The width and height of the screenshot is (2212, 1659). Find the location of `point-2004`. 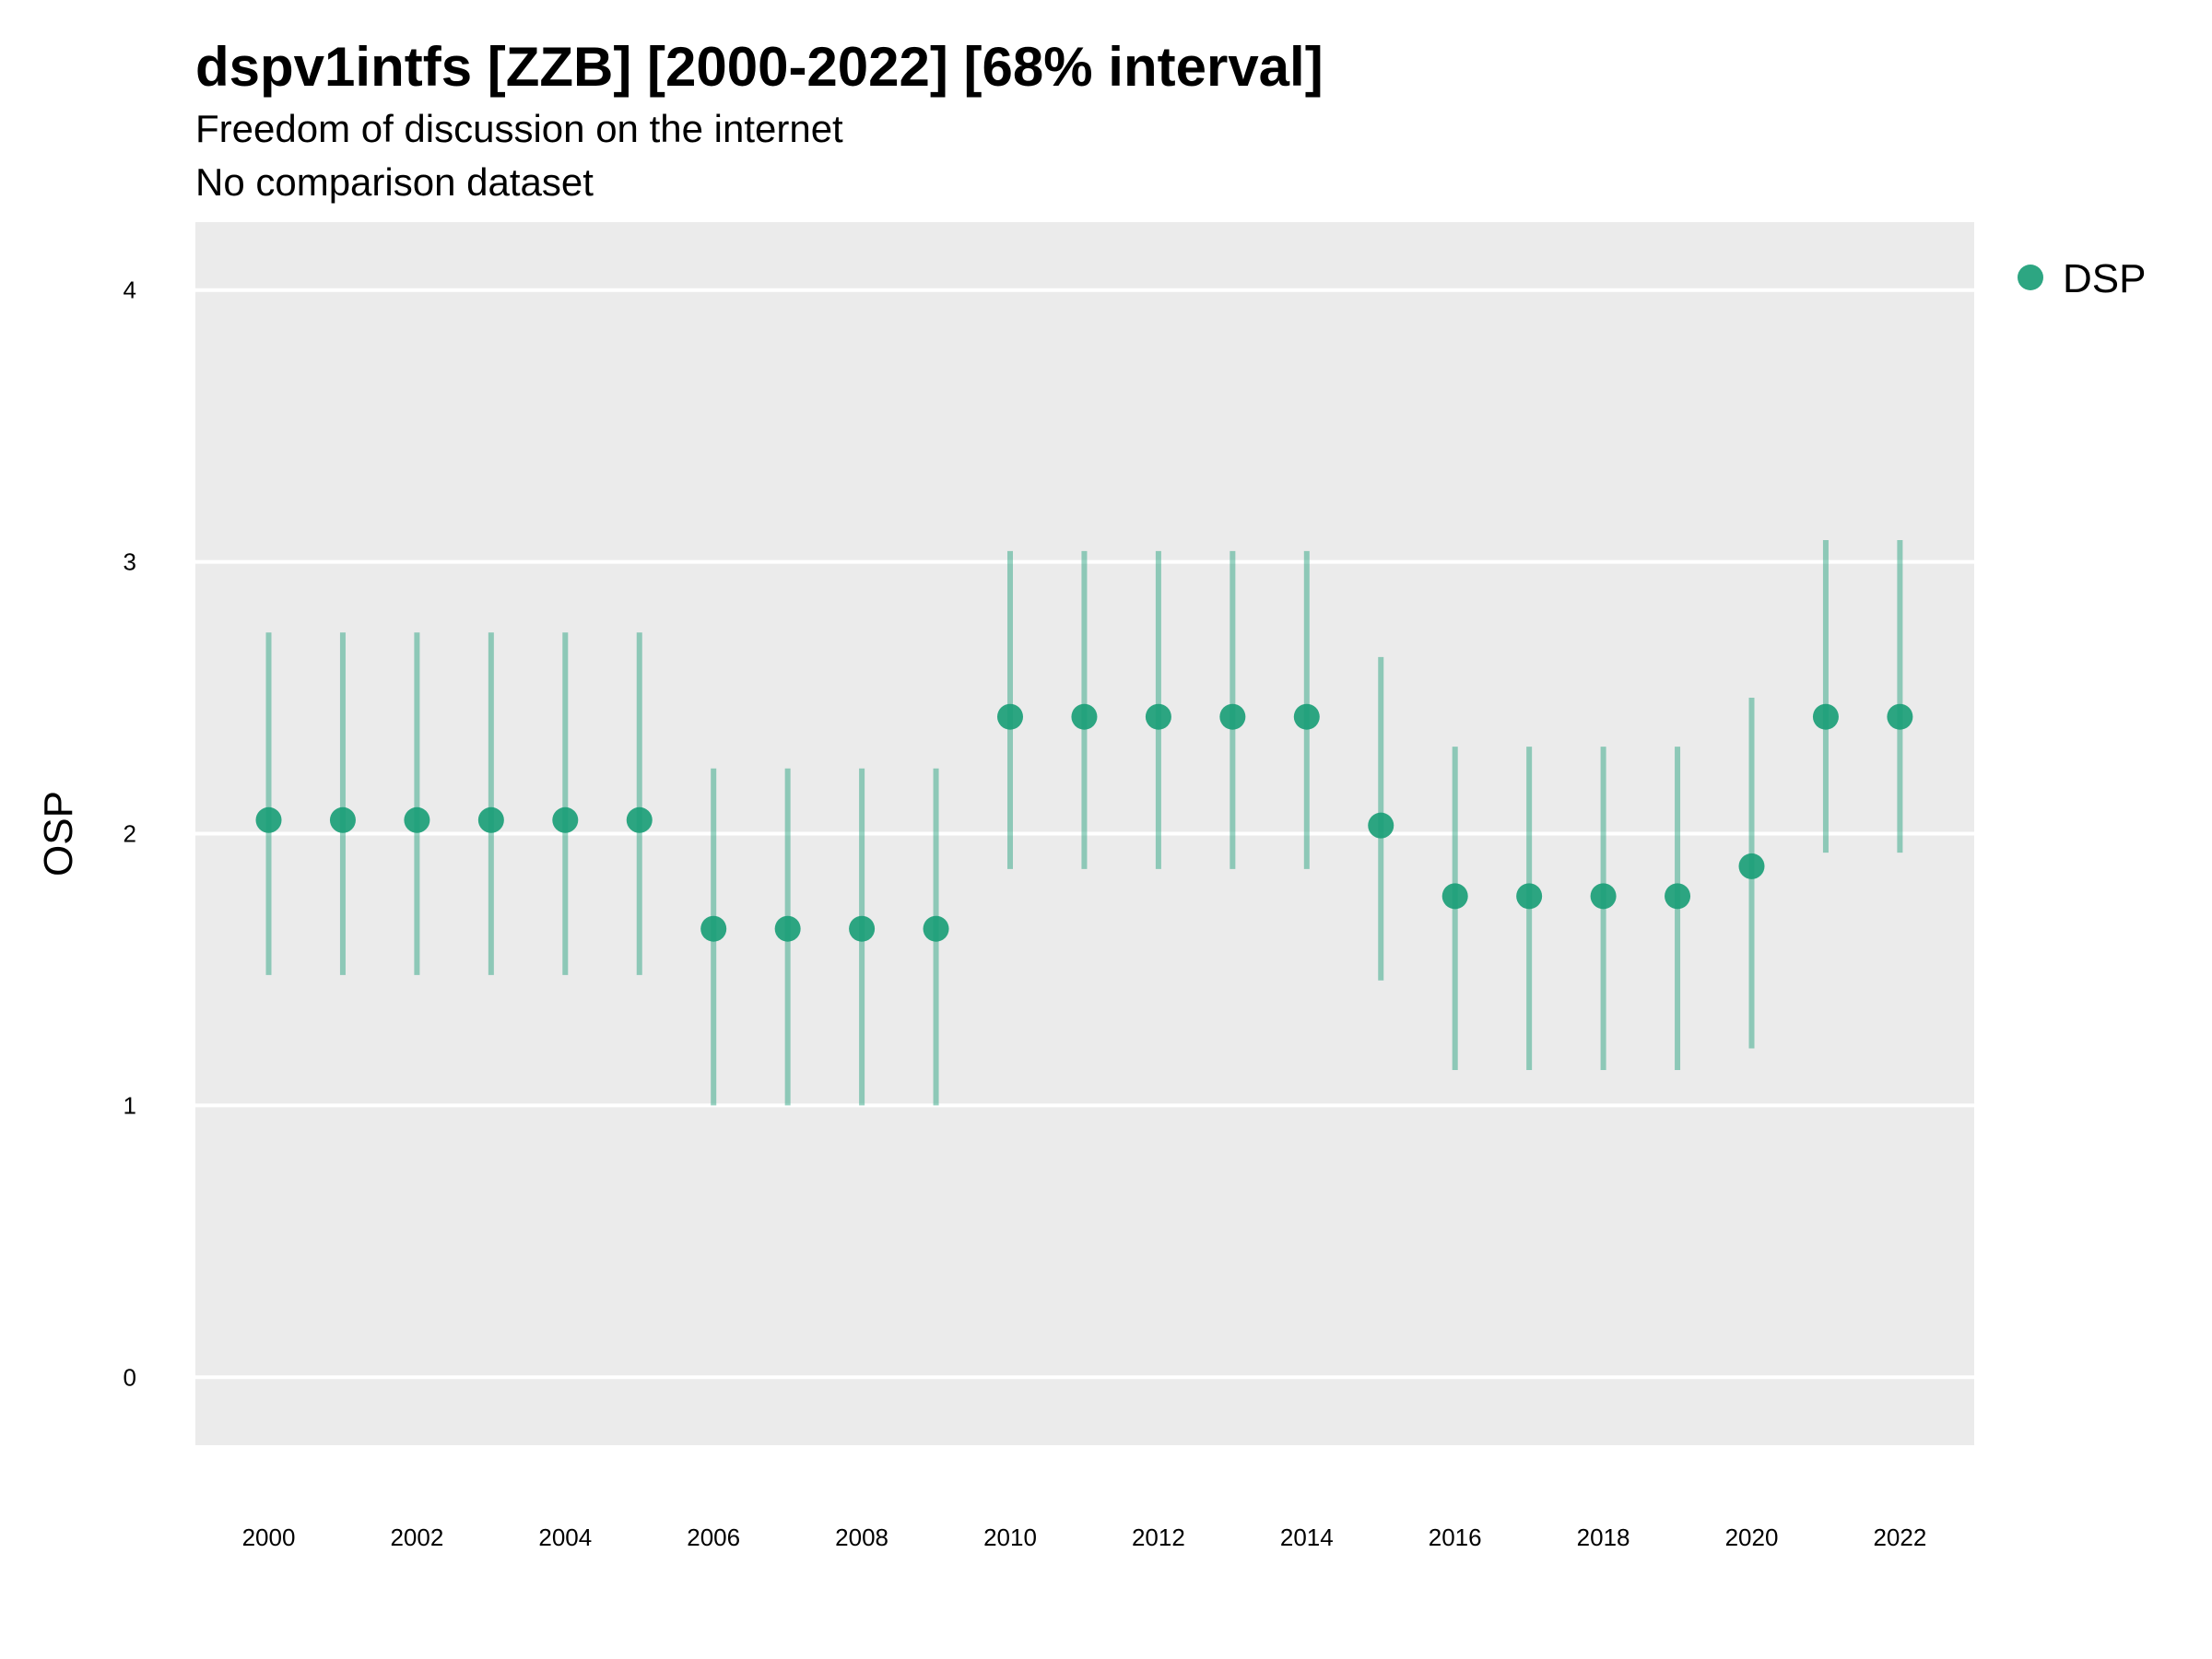

point-2004 is located at coordinates (565, 819).